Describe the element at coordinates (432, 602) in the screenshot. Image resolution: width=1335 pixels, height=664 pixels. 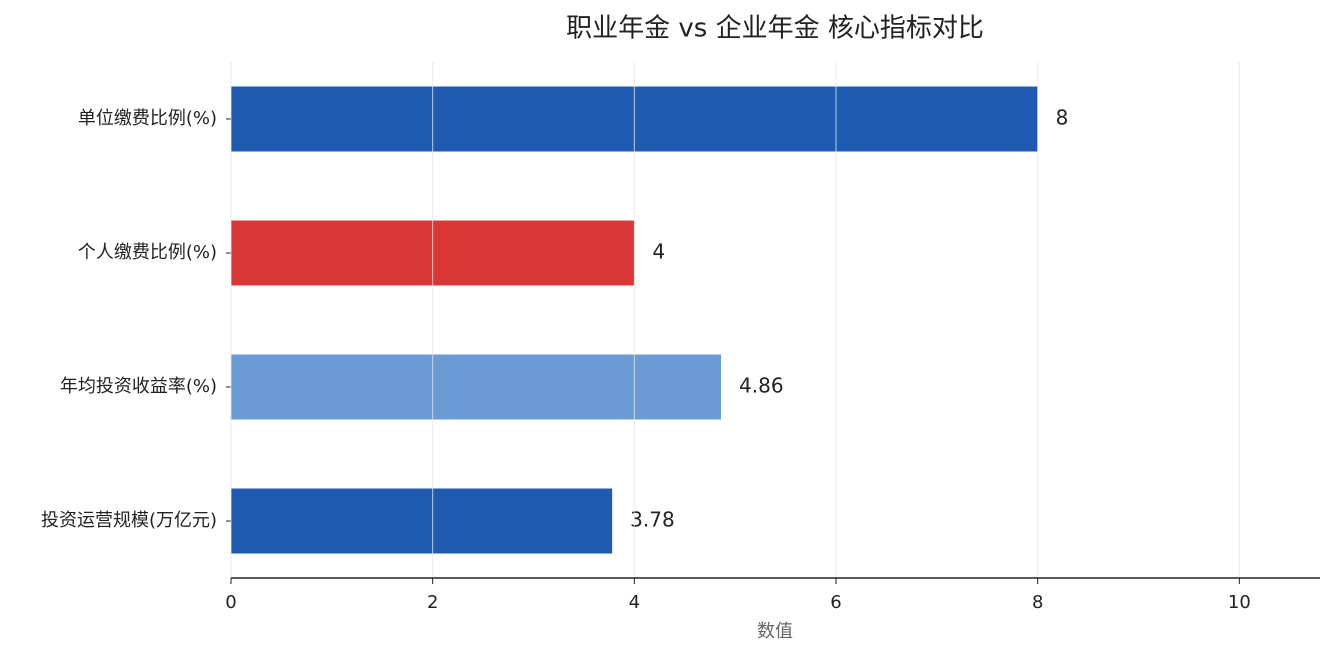
I see `x-tick-label: 2` at that location.